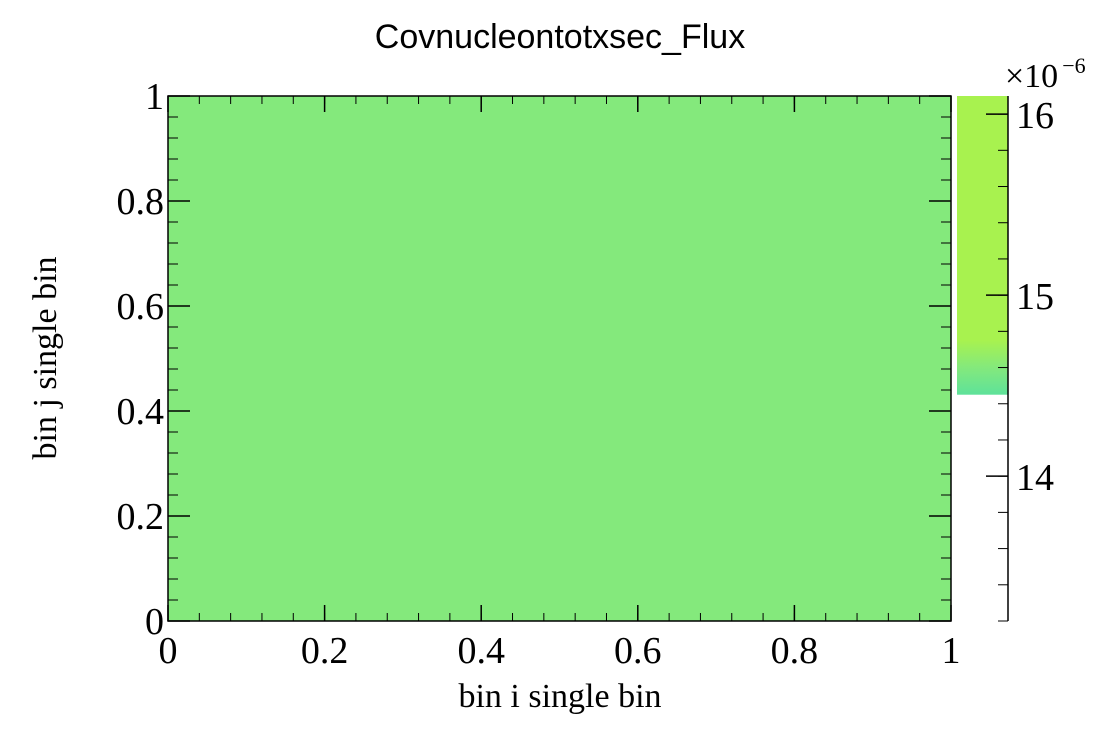  What do you see at coordinates (1035, 478) in the screenshot?
I see `colorbar-tick-label: 14` at bounding box center [1035, 478].